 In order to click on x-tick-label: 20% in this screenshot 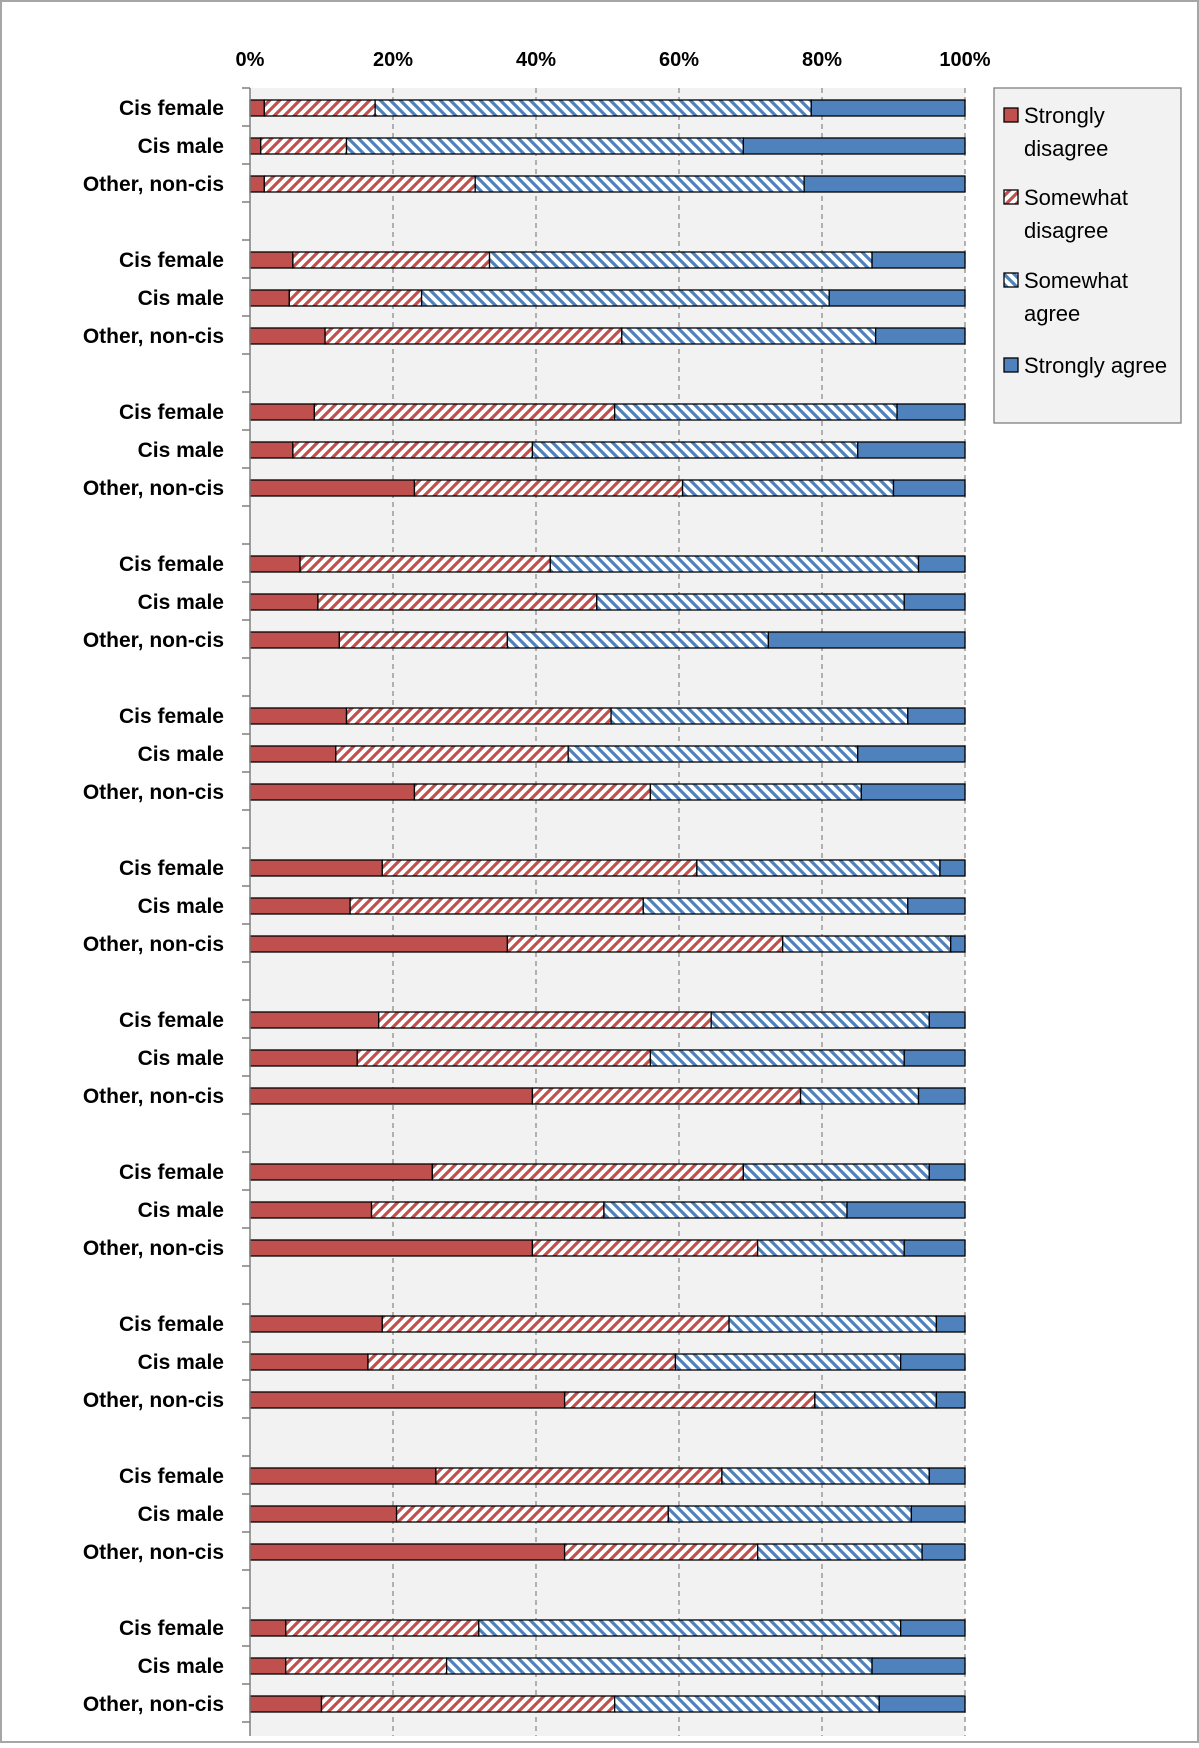, I will do `click(393, 60)`.